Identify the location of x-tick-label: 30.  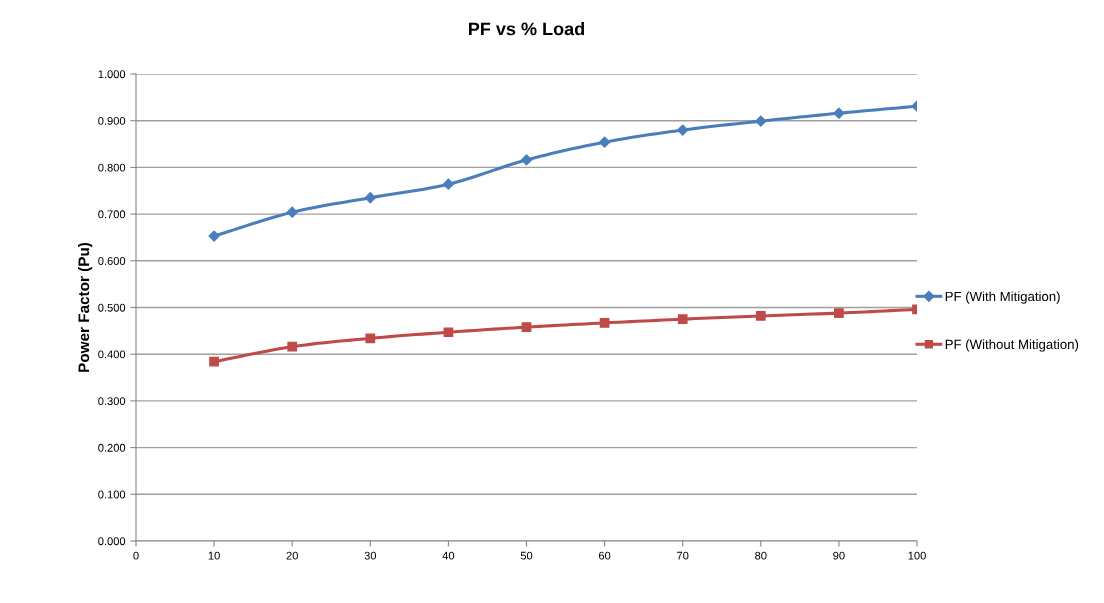
(370, 555).